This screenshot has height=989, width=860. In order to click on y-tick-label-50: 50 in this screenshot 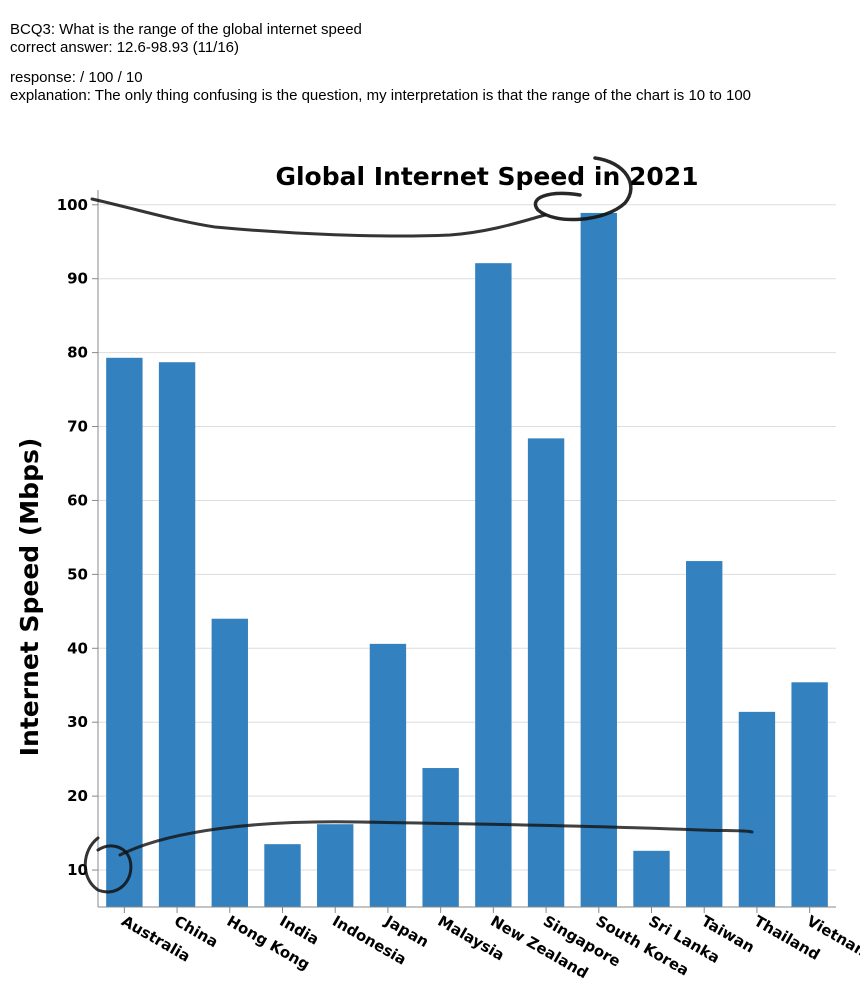, I will do `click(77, 574)`.